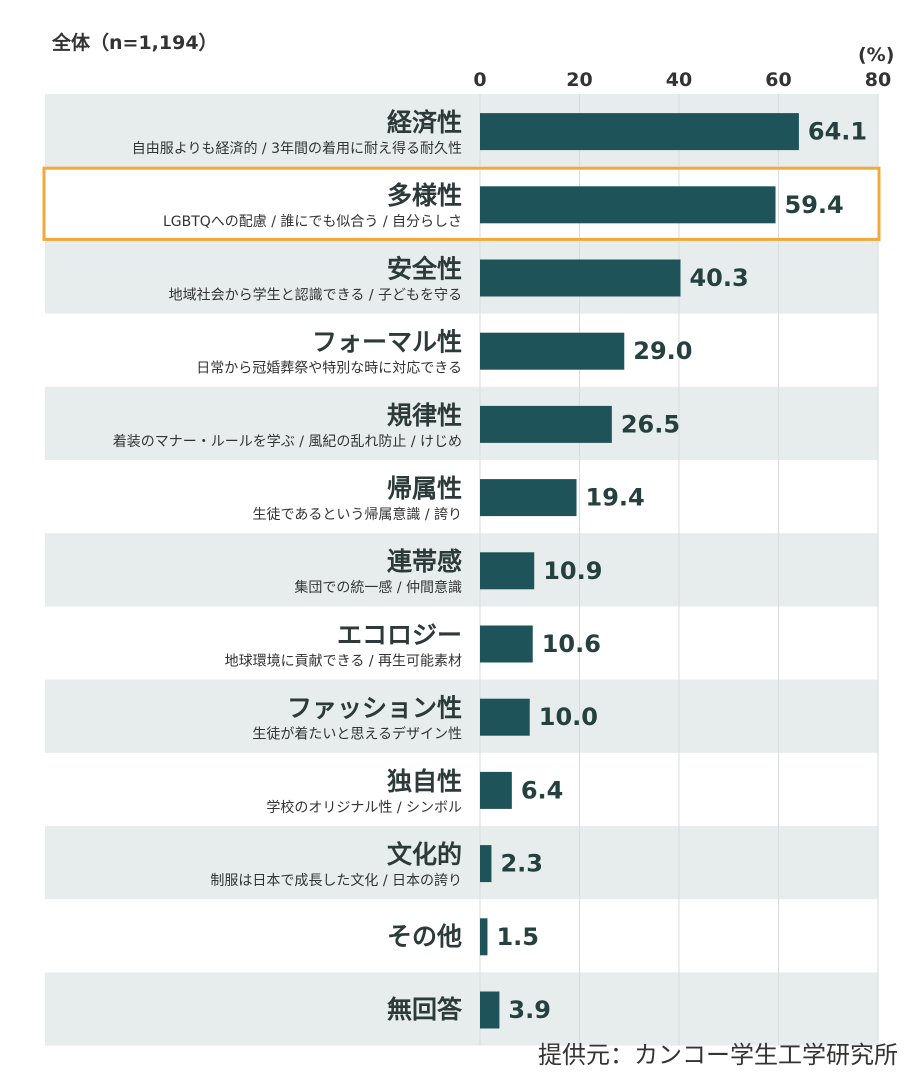 This screenshot has width=920, height=1080. Describe the element at coordinates (778, 80) in the screenshot. I see `x-tick-label: 60` at that location.